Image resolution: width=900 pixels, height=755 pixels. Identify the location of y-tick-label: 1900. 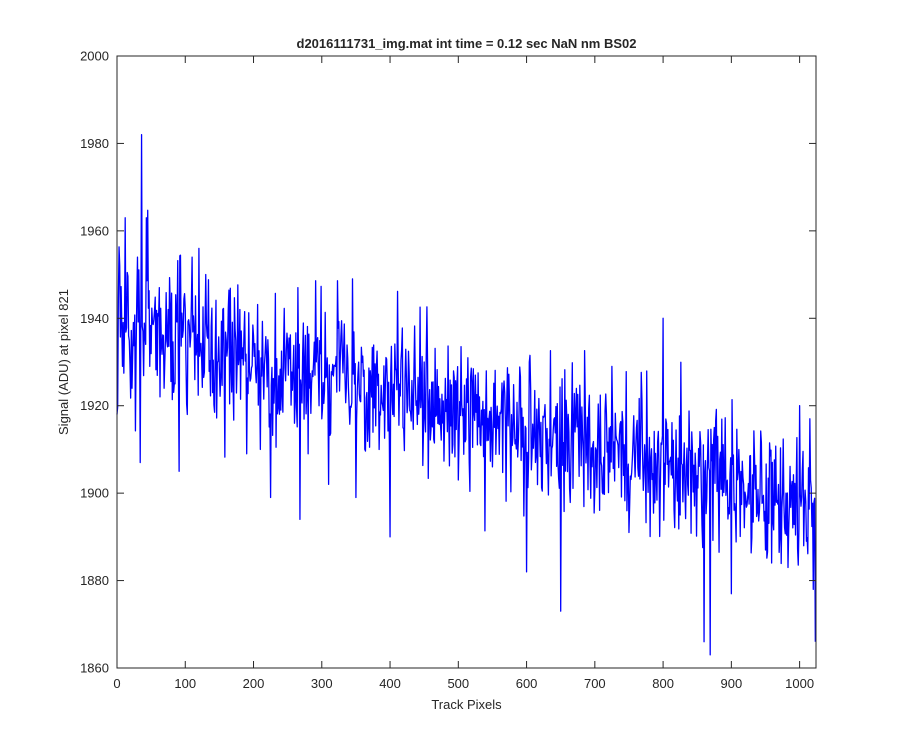
(94, 493).